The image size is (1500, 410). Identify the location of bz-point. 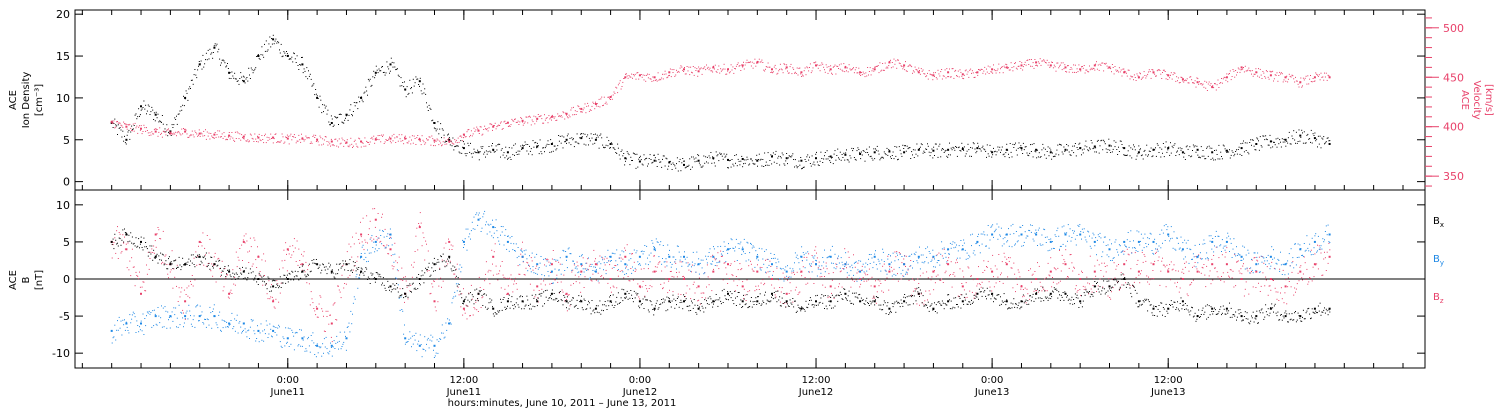
(1036, 279).